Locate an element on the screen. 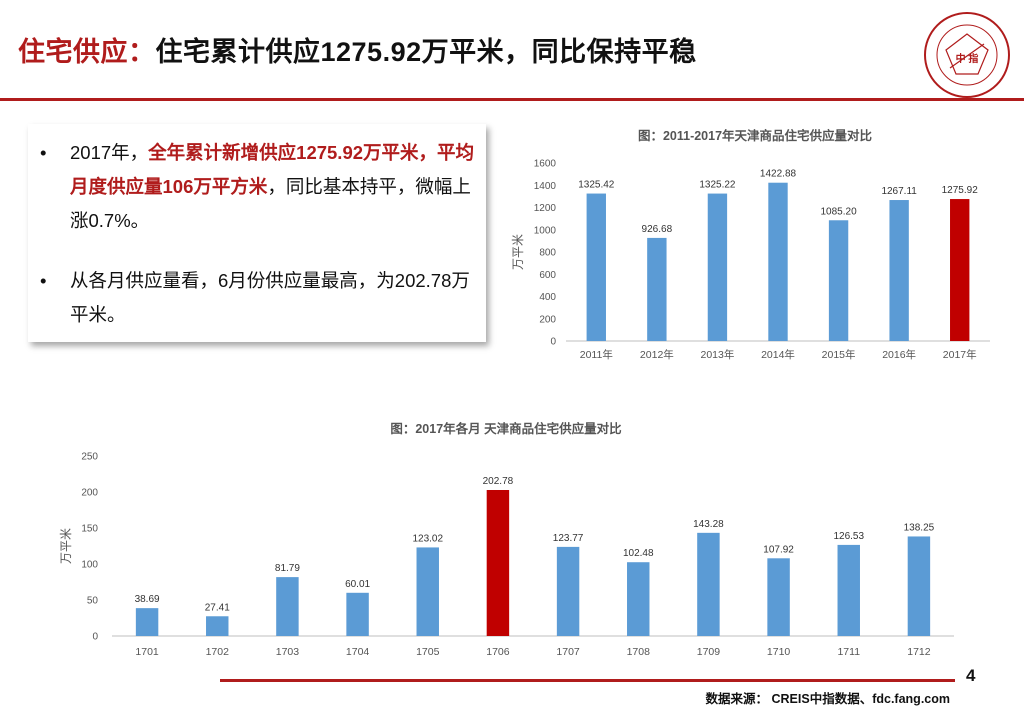 This screenshot has height=709, width=1024. data-label: 1422.88 is located at coordinates (778, 174).